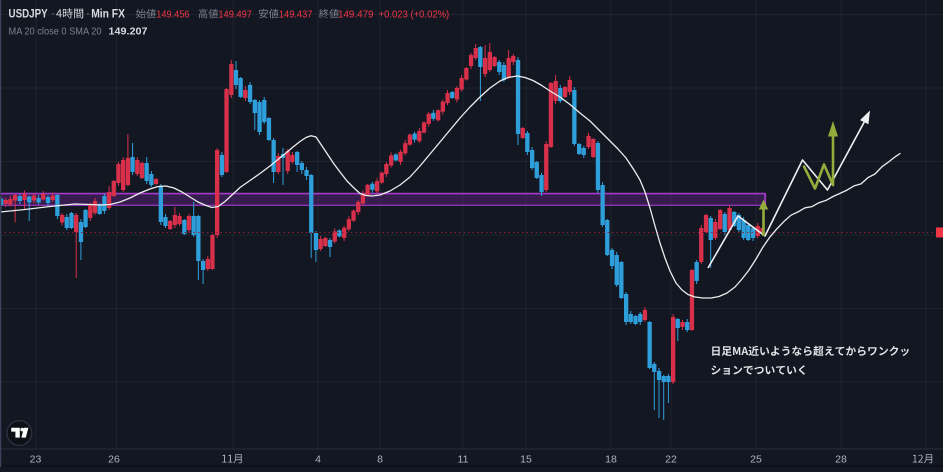 The height and width of the screenshot is (472, 943). What do you see at coordinates (356, 15) in the screenshot?
I see `svg-text: 149.479` at bounding box center [356, 15].